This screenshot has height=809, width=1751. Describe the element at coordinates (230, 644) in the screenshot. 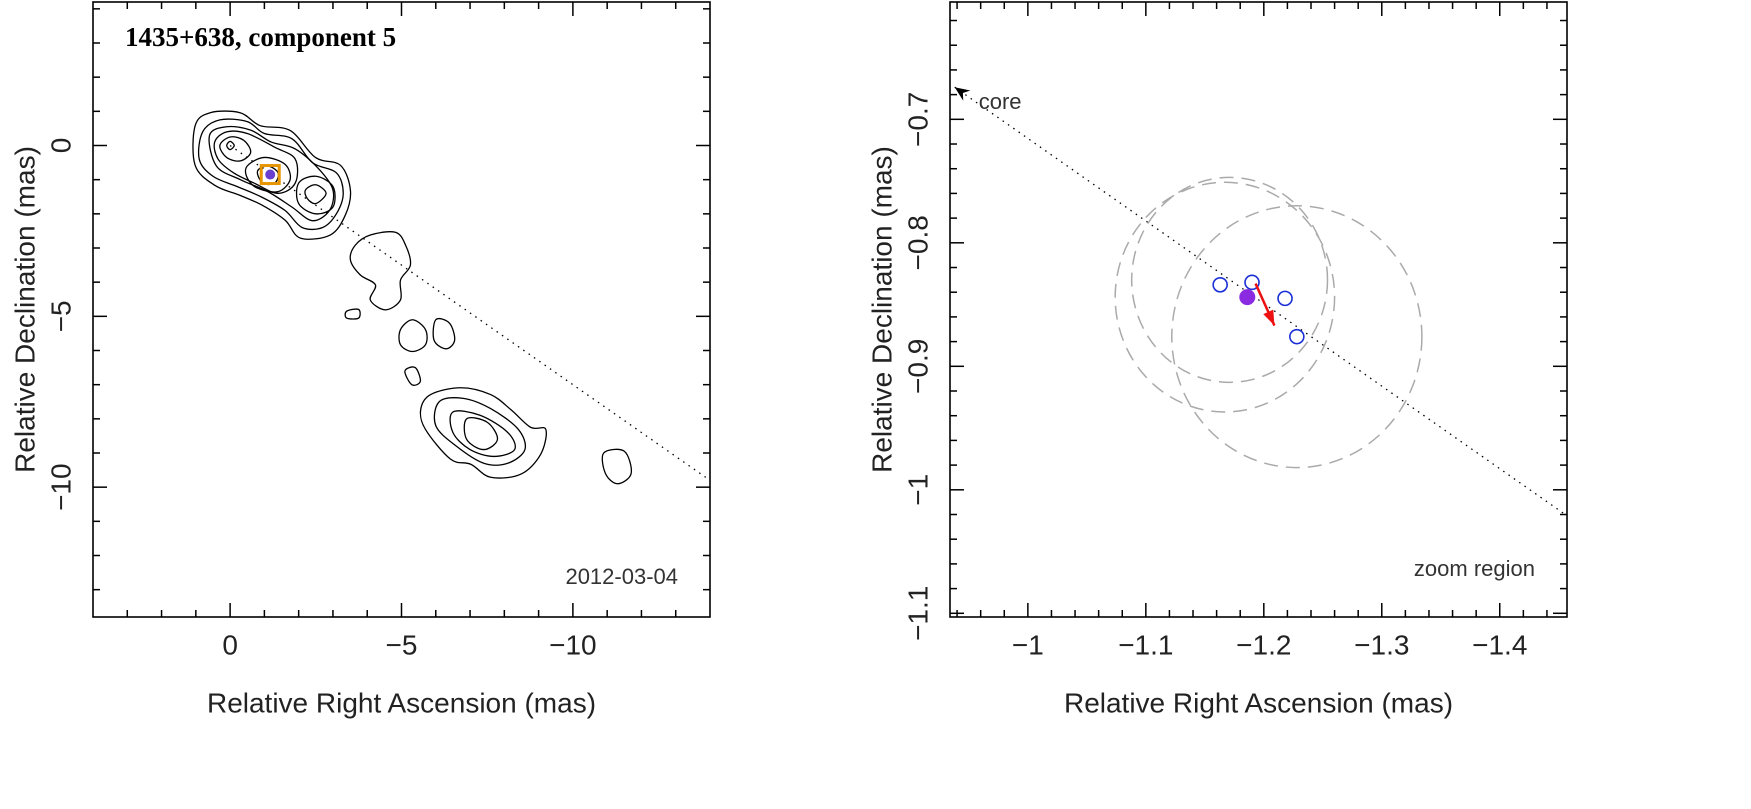

I see `x-tick-label: 0` at that location.